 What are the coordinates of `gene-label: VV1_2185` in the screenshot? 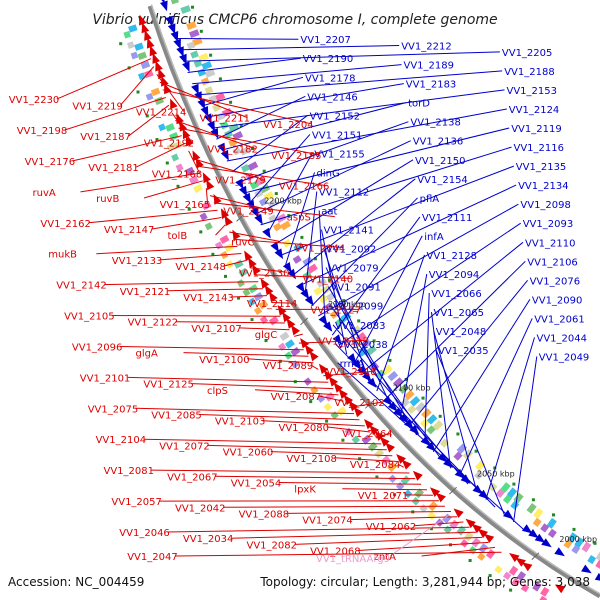 It's located at (296, 156).